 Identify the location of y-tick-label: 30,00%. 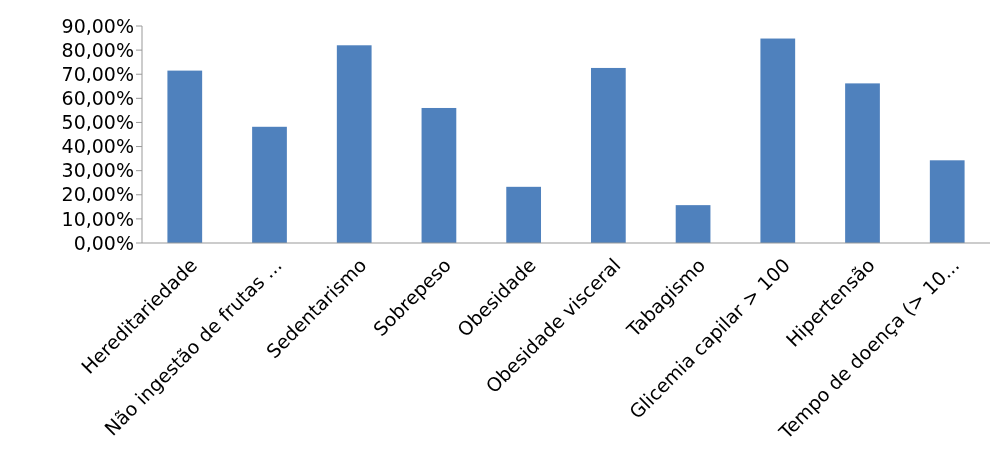
(97, 170).